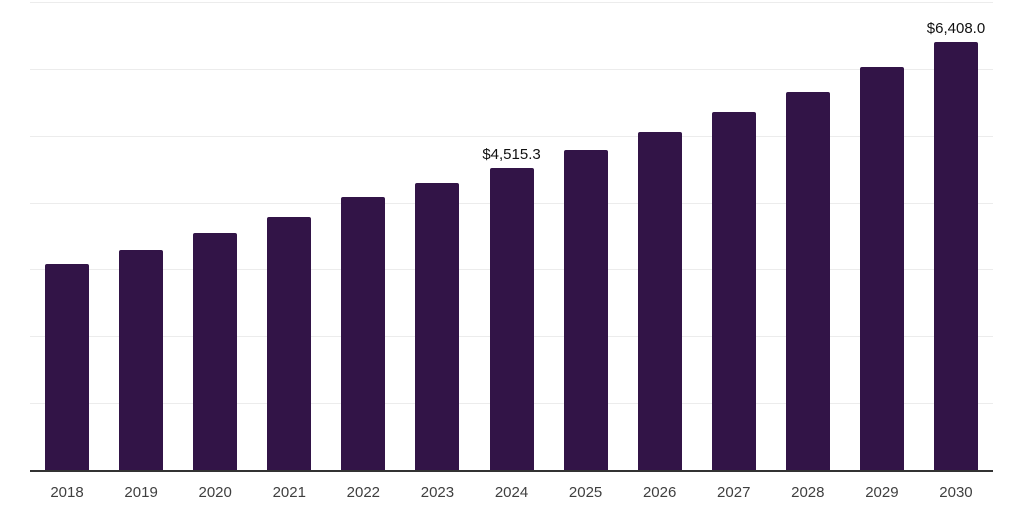  What do you see at coordinates (67, 236) in the screenshot?
I see `bar-slot-2018` at bounding box center [67, 236].